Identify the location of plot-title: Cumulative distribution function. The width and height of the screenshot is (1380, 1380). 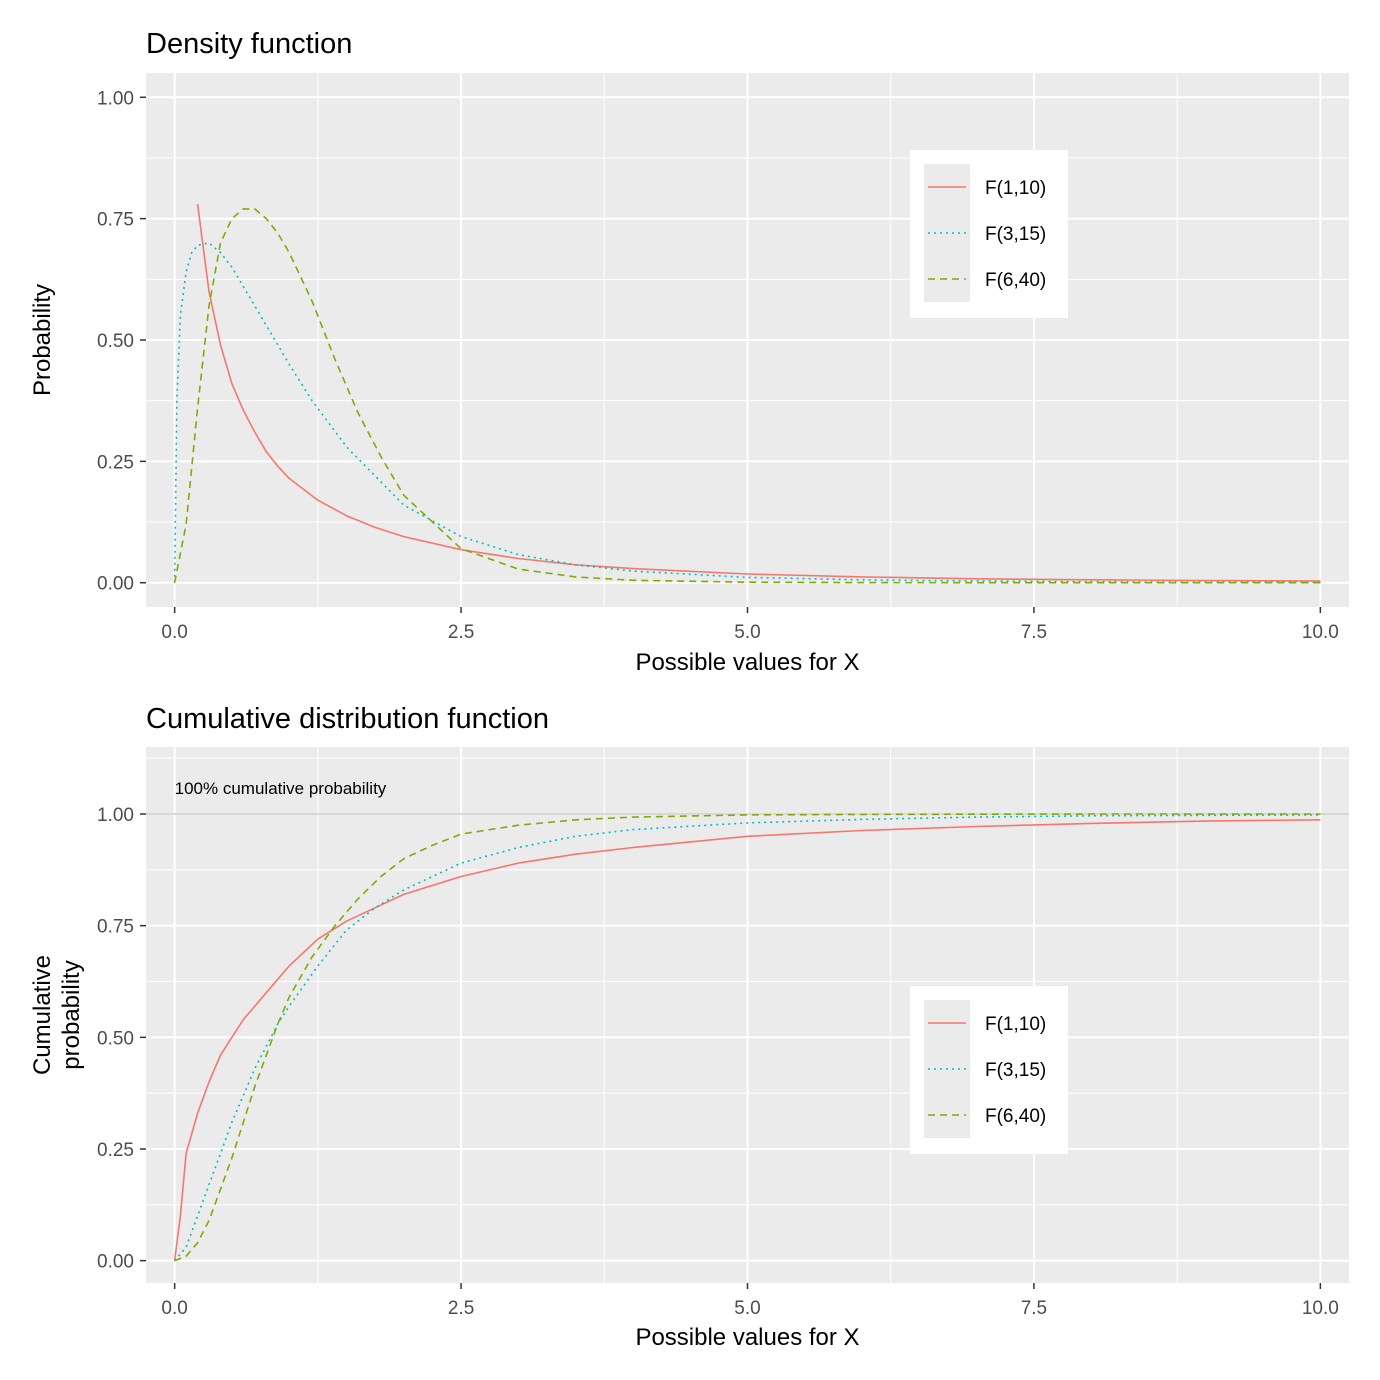
(347, 719).